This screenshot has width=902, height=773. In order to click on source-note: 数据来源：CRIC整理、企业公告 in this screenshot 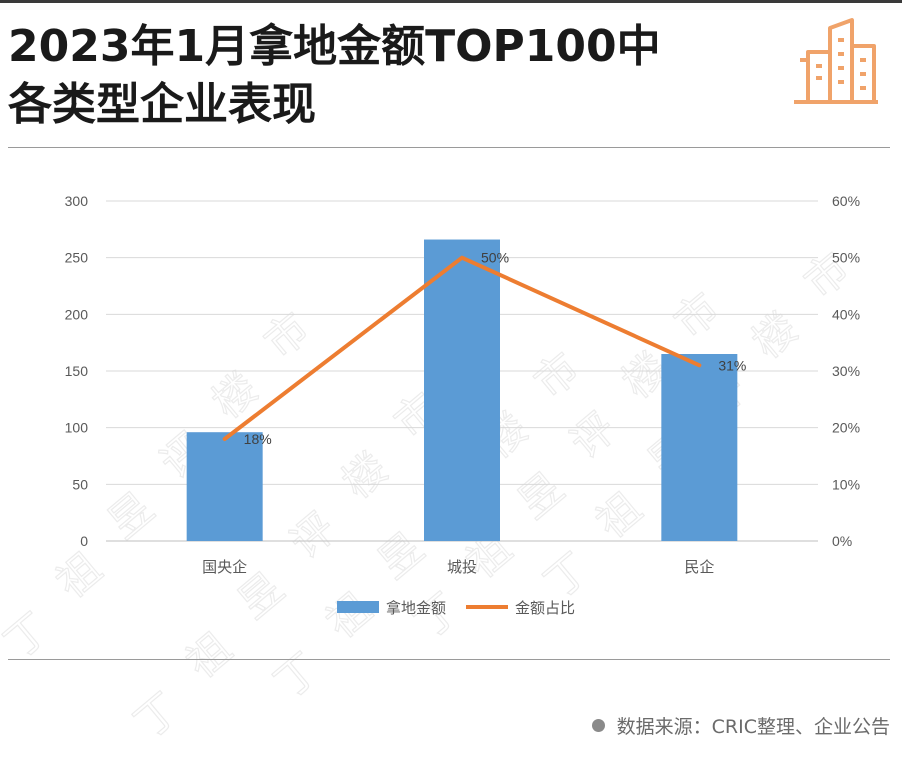, I will do `click(740, 725)`.